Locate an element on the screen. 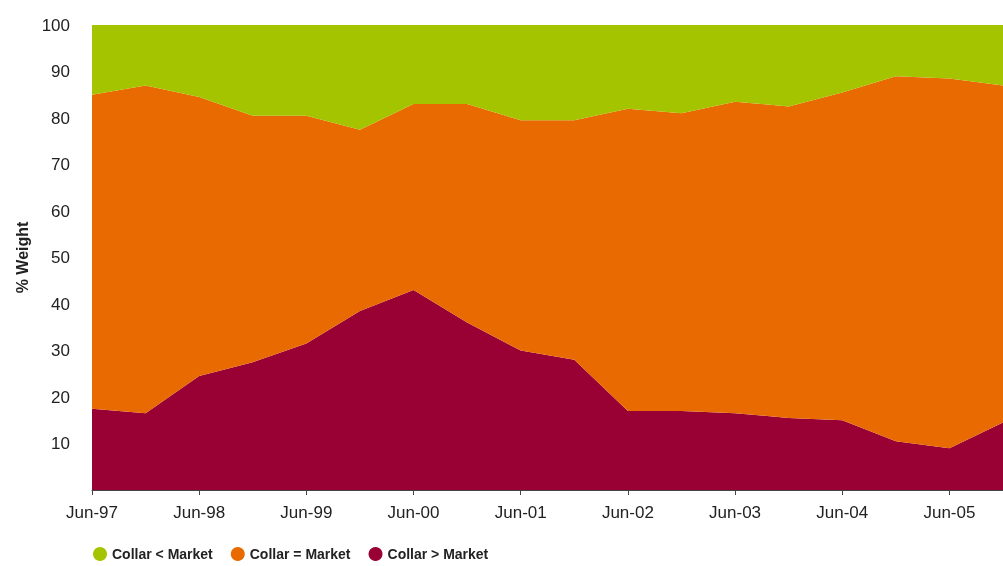 The image size is (1003, 566). x-tick-label: Jun-02 is located at coordinates (627, 512).